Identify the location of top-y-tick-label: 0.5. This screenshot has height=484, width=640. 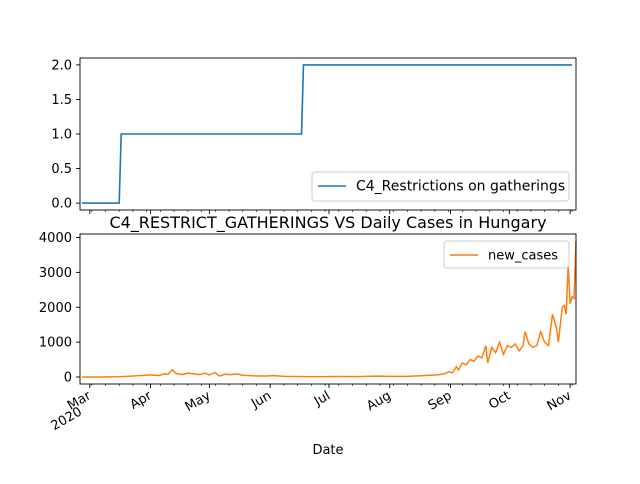
(61, 169).